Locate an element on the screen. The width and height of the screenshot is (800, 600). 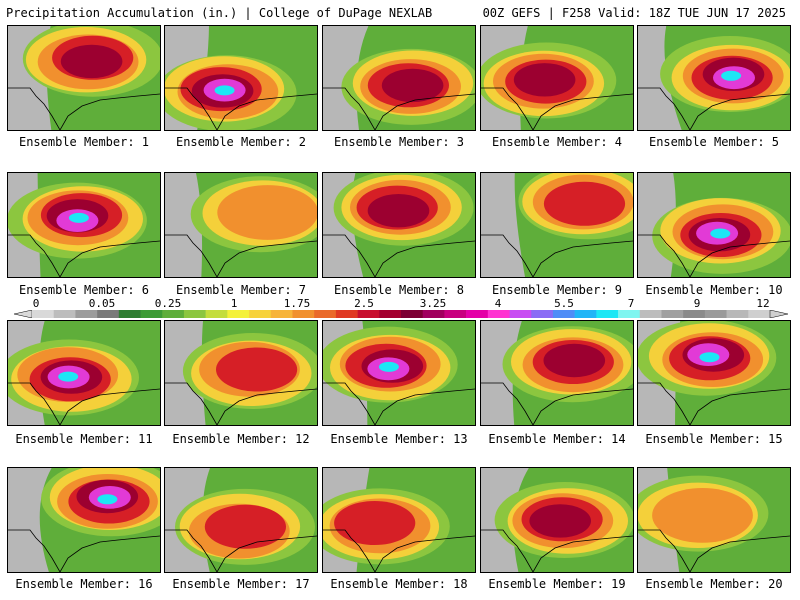
colorbar-tick-label: 7 is located at coordinates (631, 303).